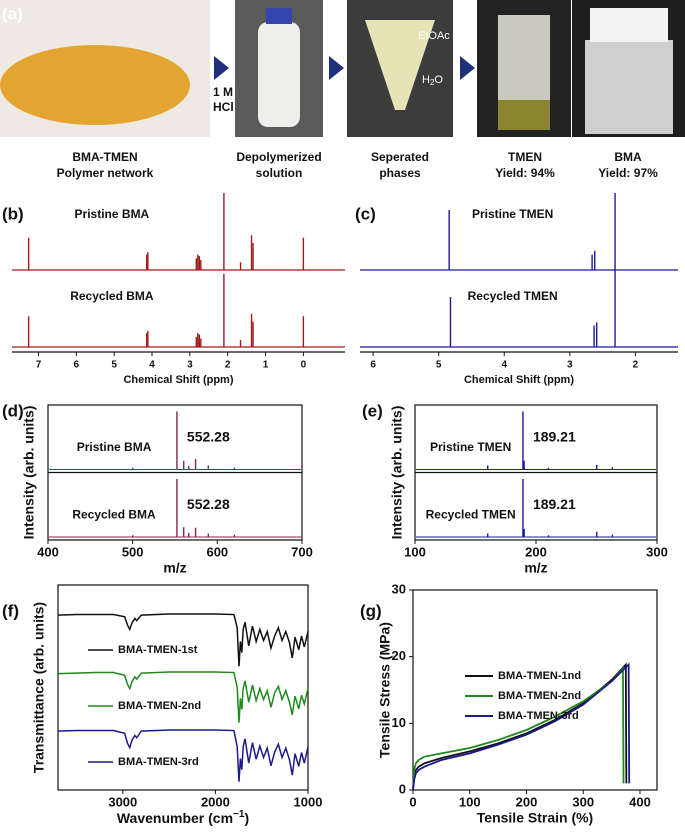 The image size is (685, 839). I want to click on polymer-pieces, so click(95, 85).